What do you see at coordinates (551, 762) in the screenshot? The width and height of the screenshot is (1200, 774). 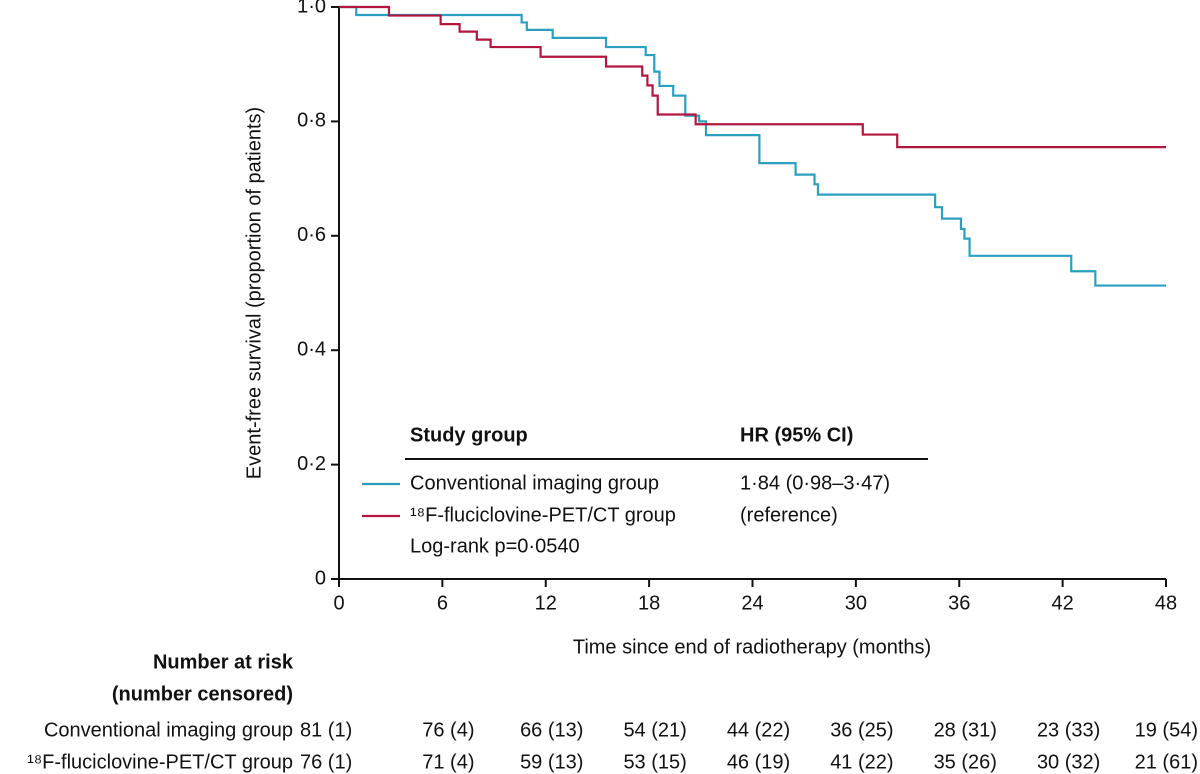 I see `risk-cell: 59 (13)` at bounding box center [551, 762].